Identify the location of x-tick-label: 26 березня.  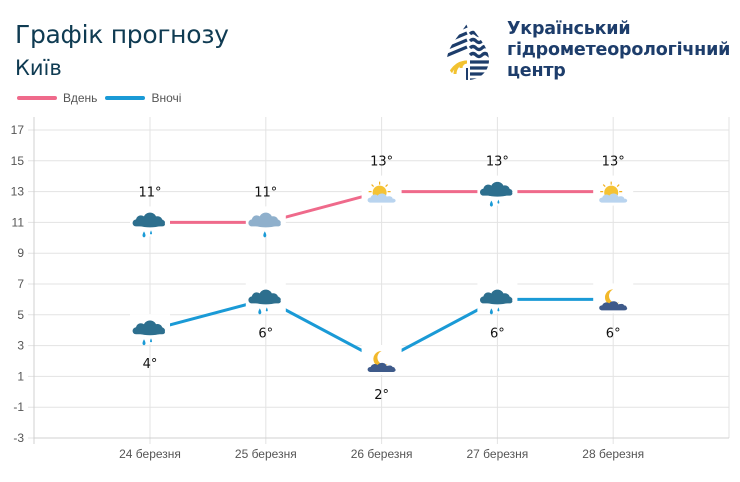
(382, 454).